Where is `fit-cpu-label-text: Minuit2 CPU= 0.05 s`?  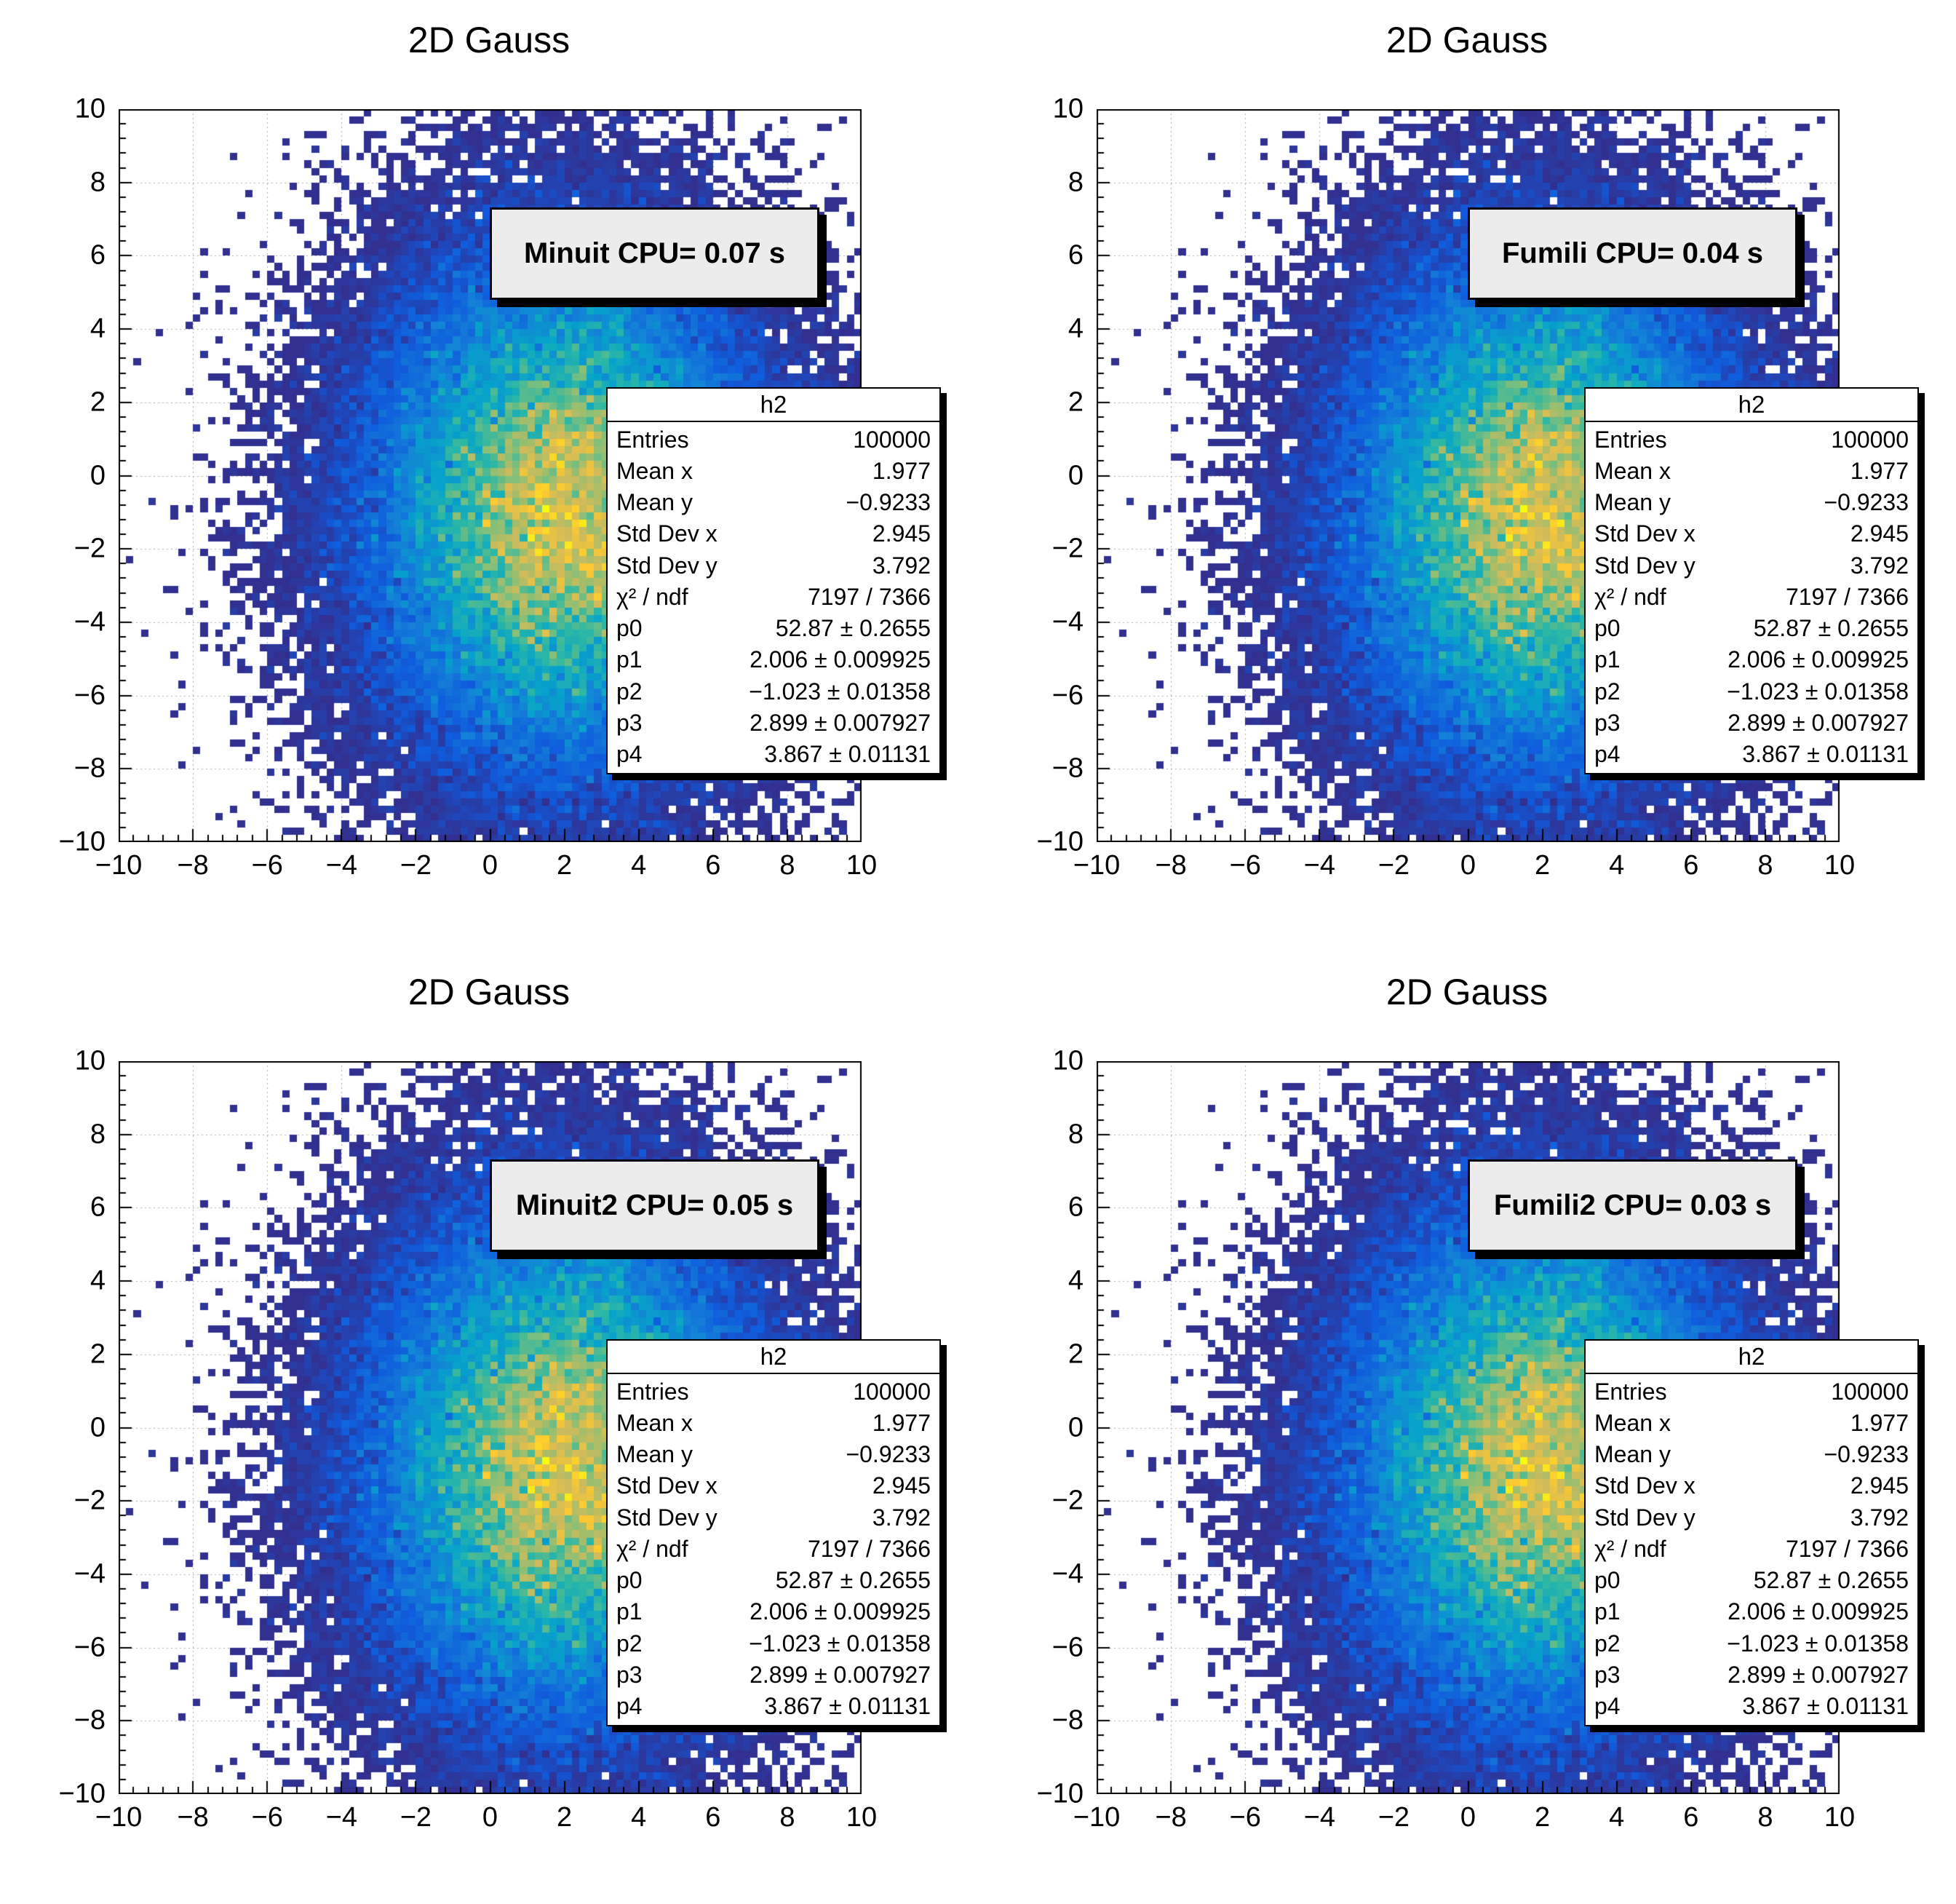 fit-cpu-label-text: Minuit2 CPU= 0.05 s is located at coordinates (654, 1205).